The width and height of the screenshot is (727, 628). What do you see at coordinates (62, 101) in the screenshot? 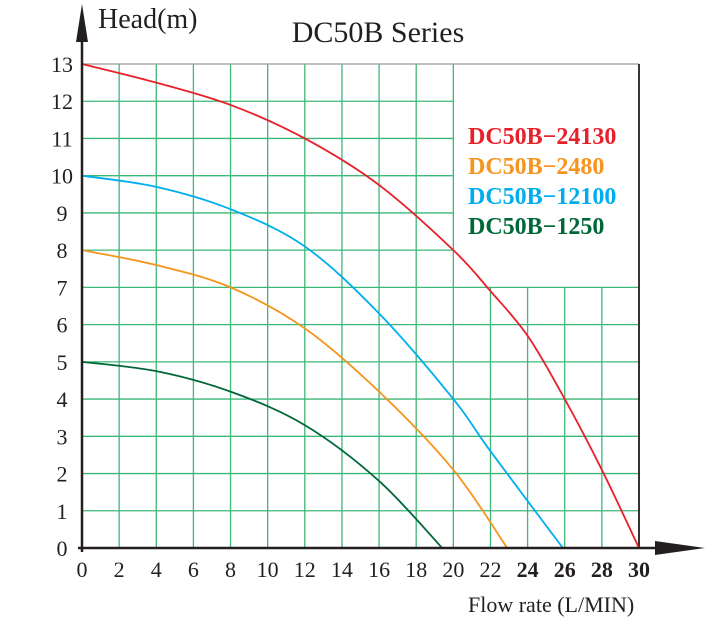
I see `y-tick-label: 12` at bounding box center [62, 101].